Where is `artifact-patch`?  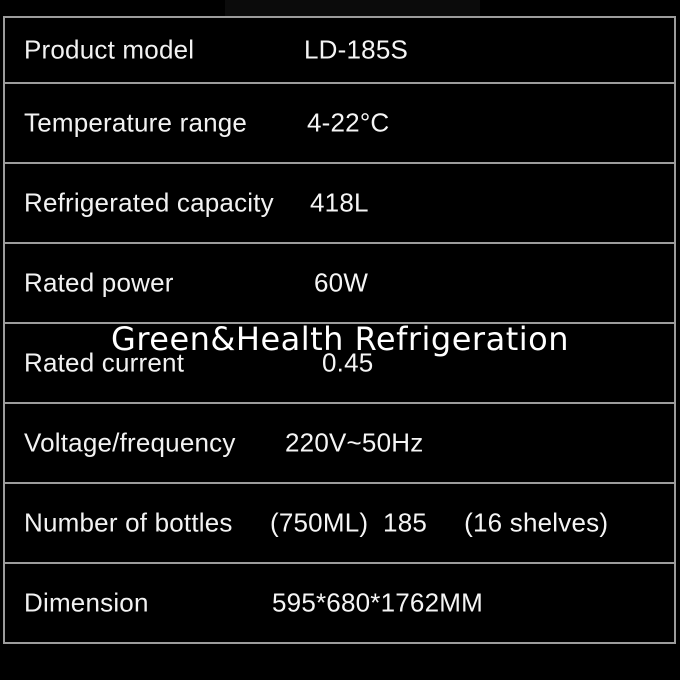 artifact-patch is located at coordinates (352, 8).